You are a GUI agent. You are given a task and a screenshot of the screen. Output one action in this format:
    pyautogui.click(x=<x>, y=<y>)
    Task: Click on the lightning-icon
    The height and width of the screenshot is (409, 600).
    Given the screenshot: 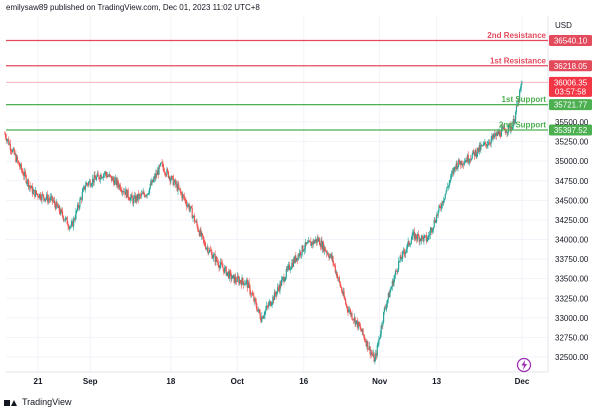 What is the action you would take?
    pyautogui.click(x=524, y=365)
    